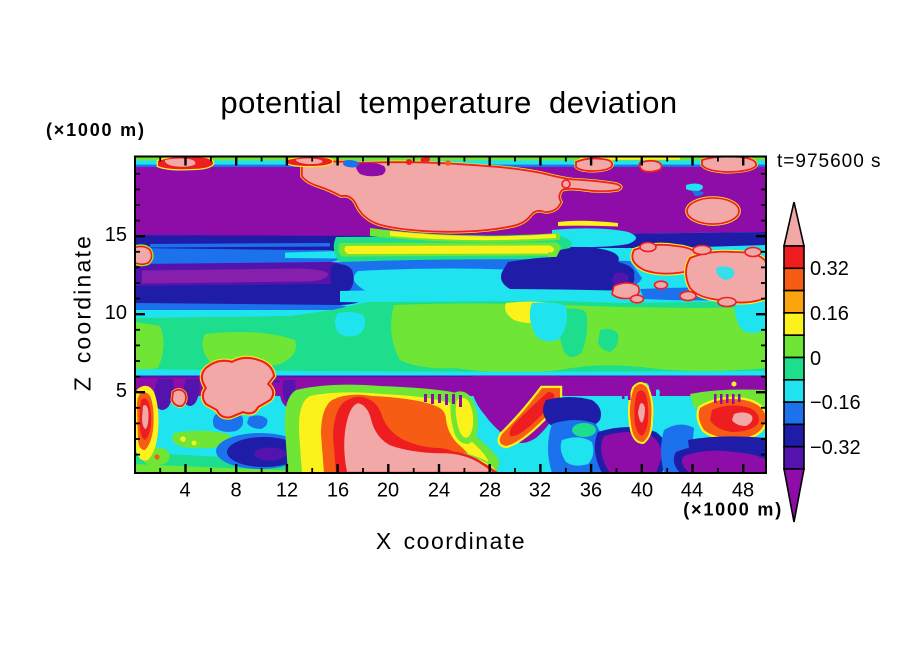 This screenshot has height=654, width=904. I want to click on svg-text: 24, so click(439, 491).